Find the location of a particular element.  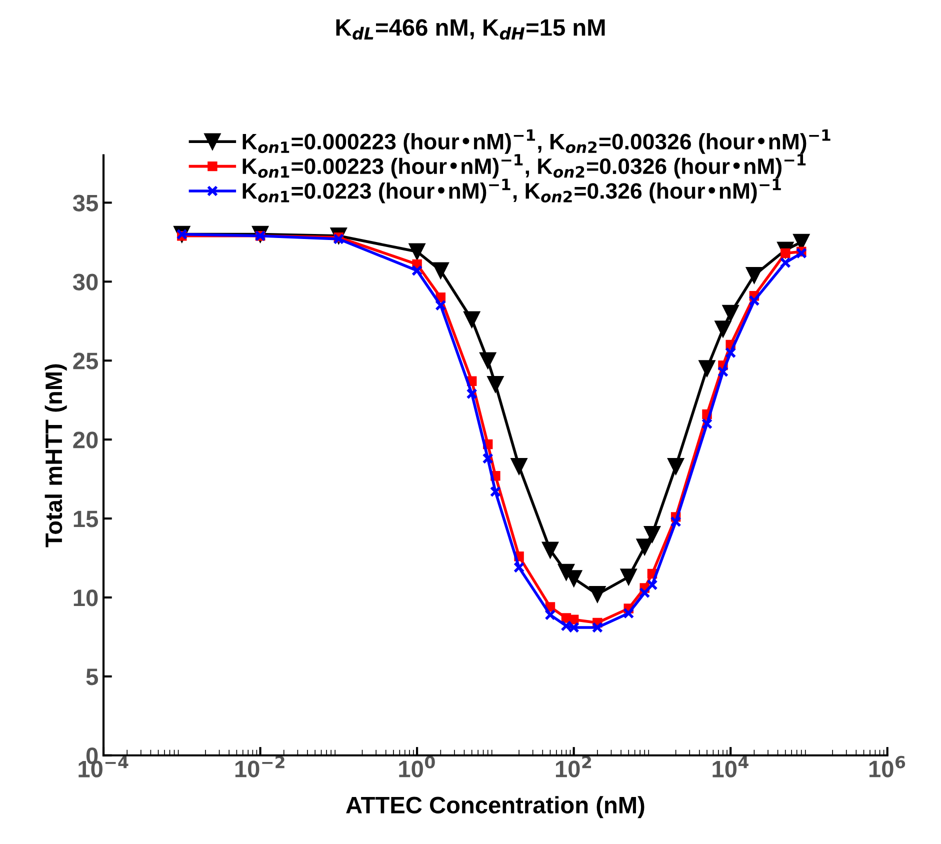

y-tick-label: 25 is located at coordinates (85, 361).